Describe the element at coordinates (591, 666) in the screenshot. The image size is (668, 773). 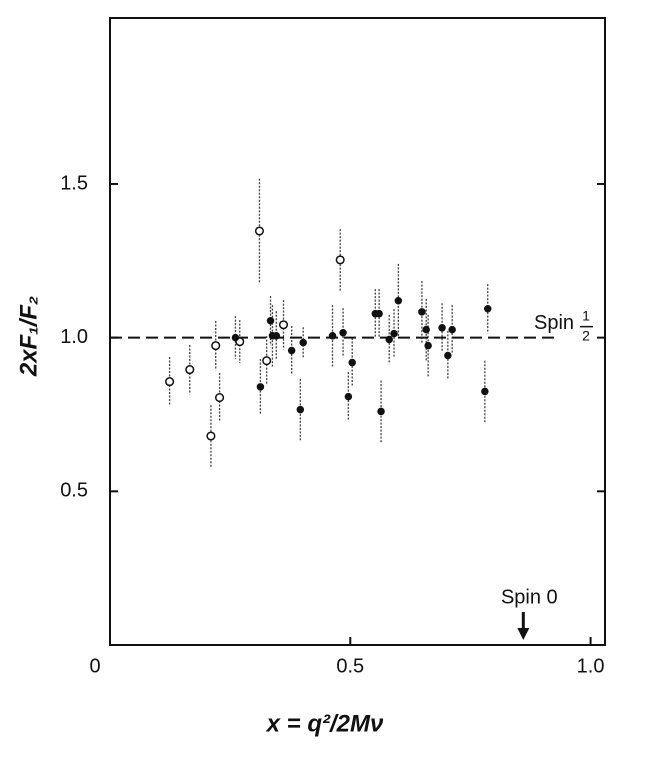
I see `x-tick-label: 1.0` at that location.